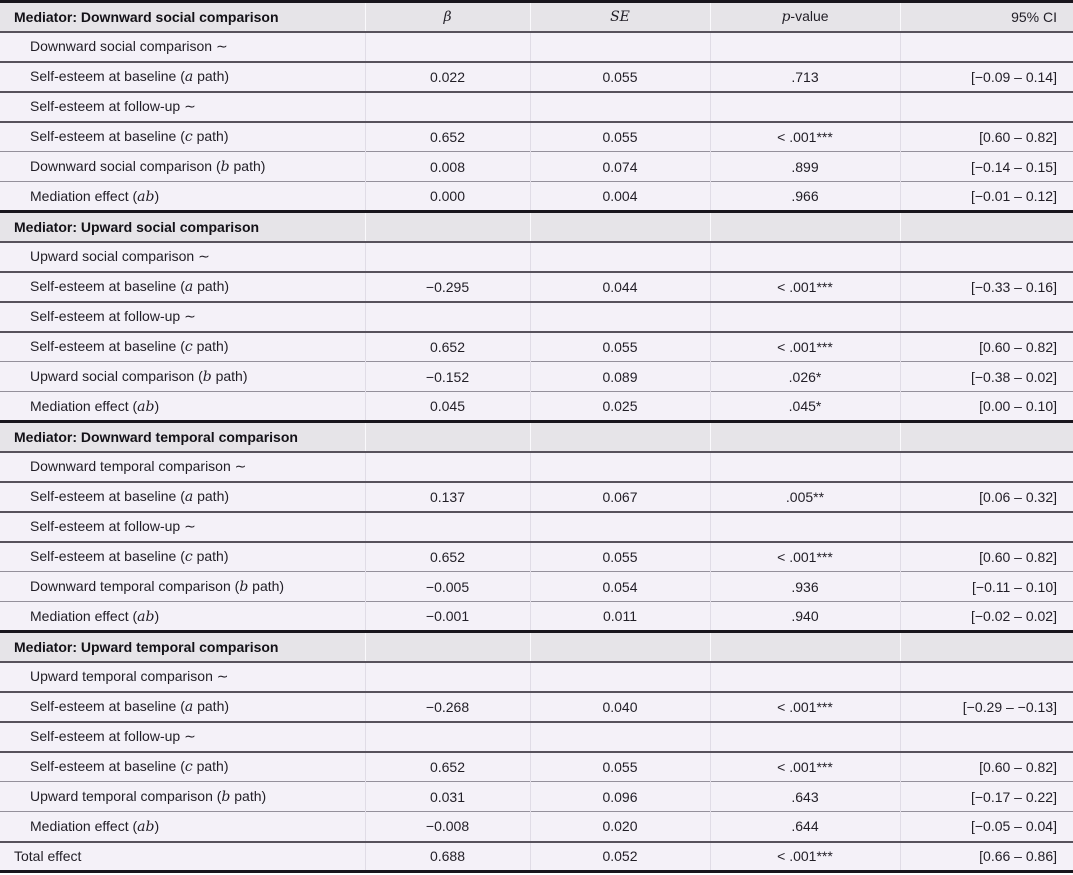  Describe the element at coordinates (447, 766) in the screenshot. I see `beta-value: 0.652` at that location.